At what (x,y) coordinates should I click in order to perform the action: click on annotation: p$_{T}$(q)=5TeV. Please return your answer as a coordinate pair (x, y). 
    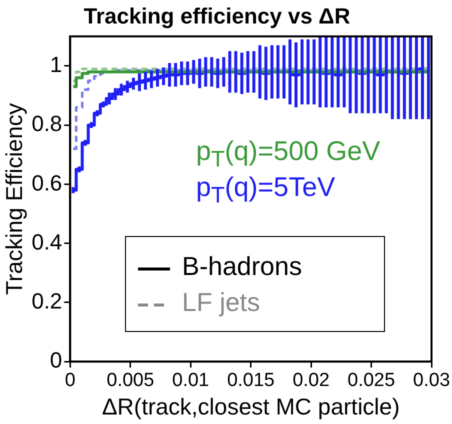
    Looking at the image, I should click on (266, 190).